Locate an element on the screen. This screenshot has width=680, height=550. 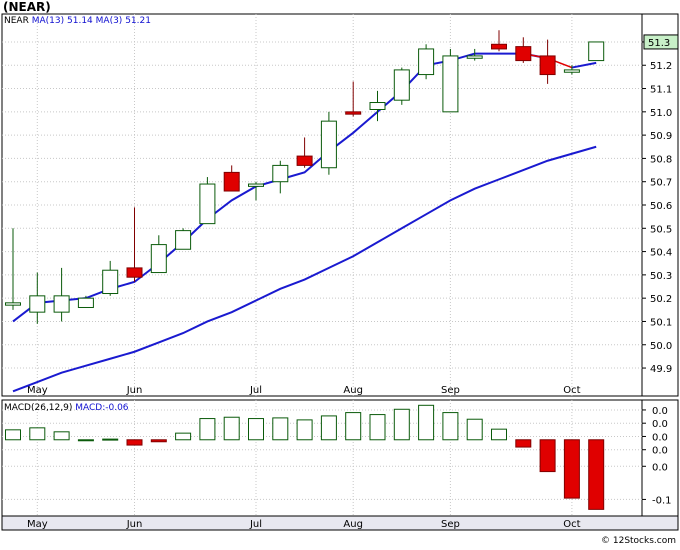
macd-legend: MACD(26,12,9) MACD:-0.06 is located at coordinates (66, 408).